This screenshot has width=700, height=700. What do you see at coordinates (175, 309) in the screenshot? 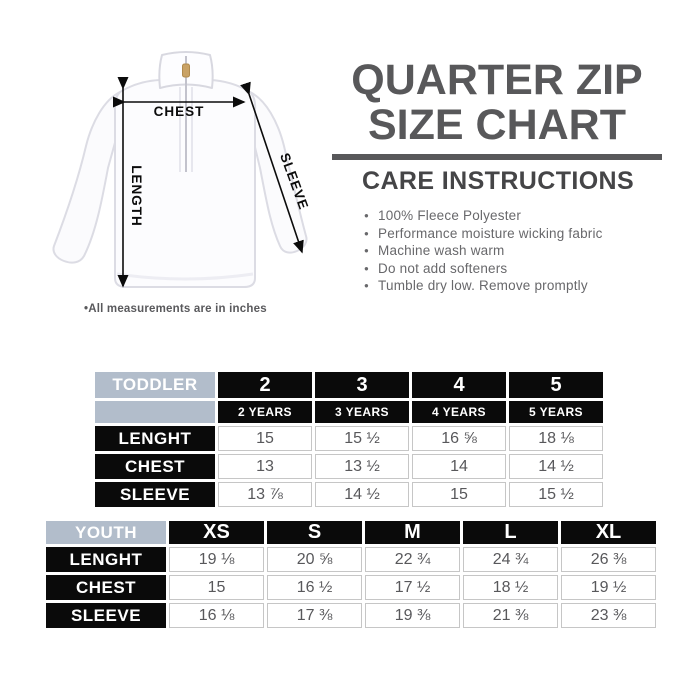
I see `measurements-note: •All measurements are in inches` at bounding box center [175, 309].